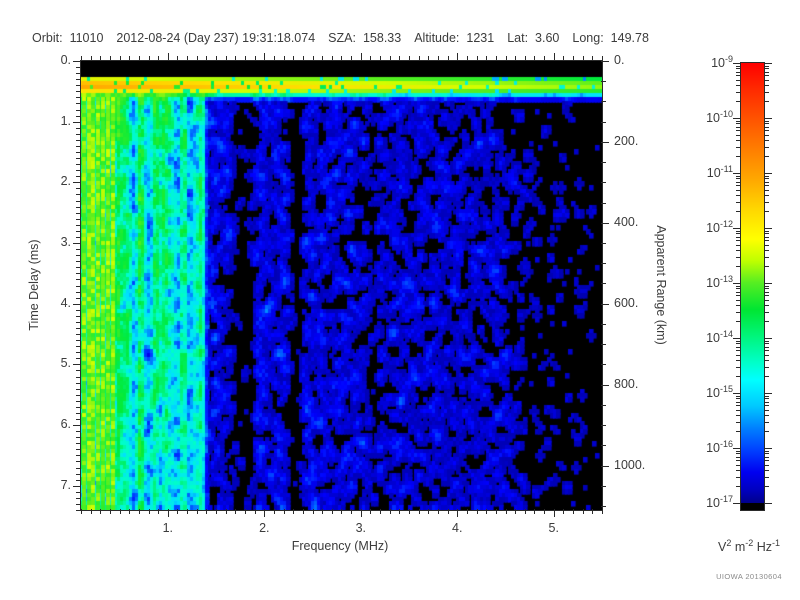  Describe the element at coordinates (626, 302) in the screenshot. I see `y-axis-tick-label-right: 600.` at that location.